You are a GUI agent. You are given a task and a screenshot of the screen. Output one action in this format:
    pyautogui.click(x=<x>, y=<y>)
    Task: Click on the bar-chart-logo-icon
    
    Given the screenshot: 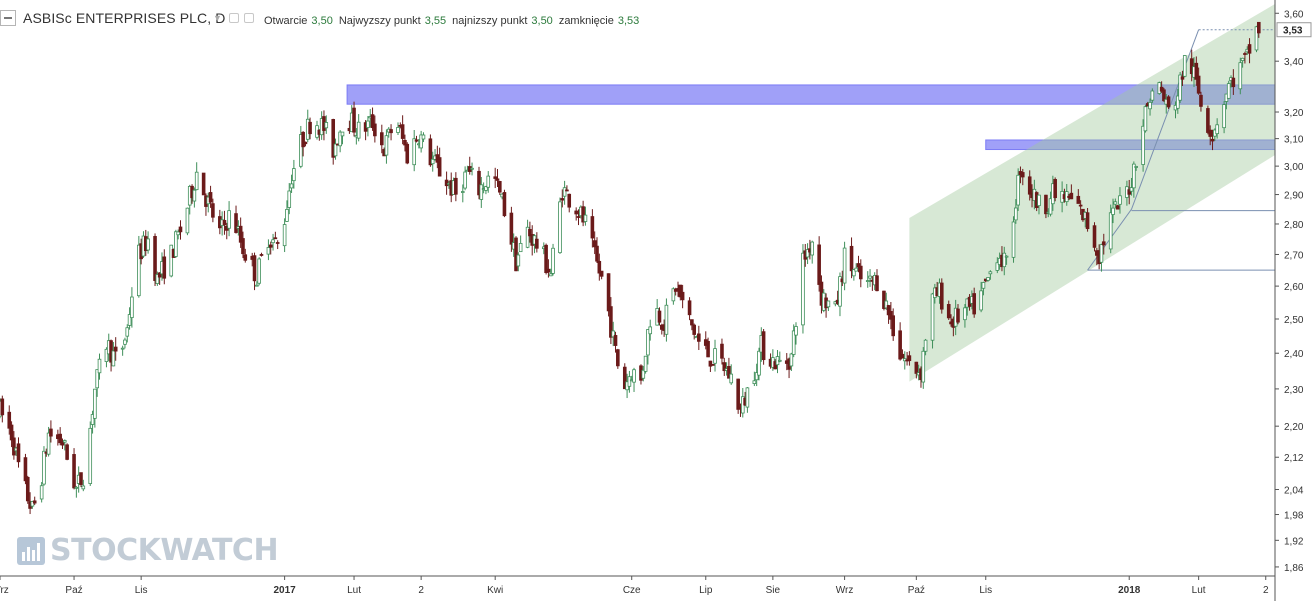 What is the action you would take?
    pyautogui.click(x=31, y=550)
    